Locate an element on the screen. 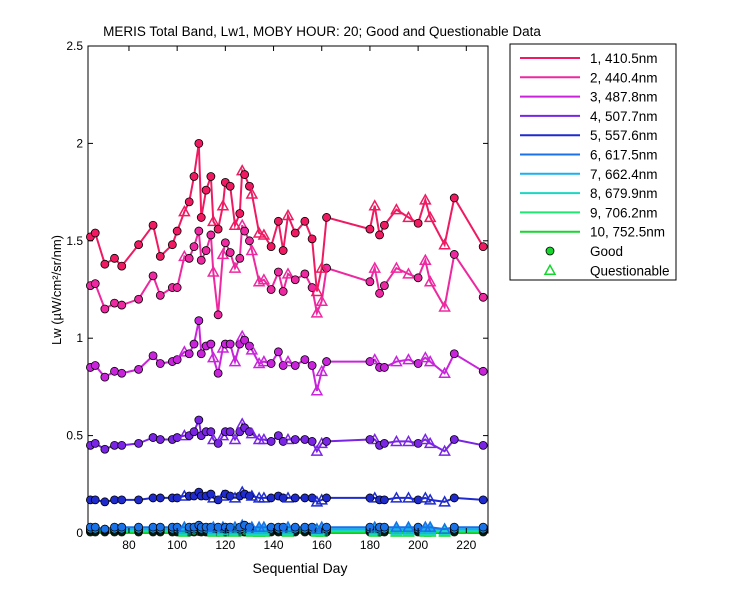 This screenshot has width=750, height=600. x-tick-label: 80 is located at coordinates (129, 545).